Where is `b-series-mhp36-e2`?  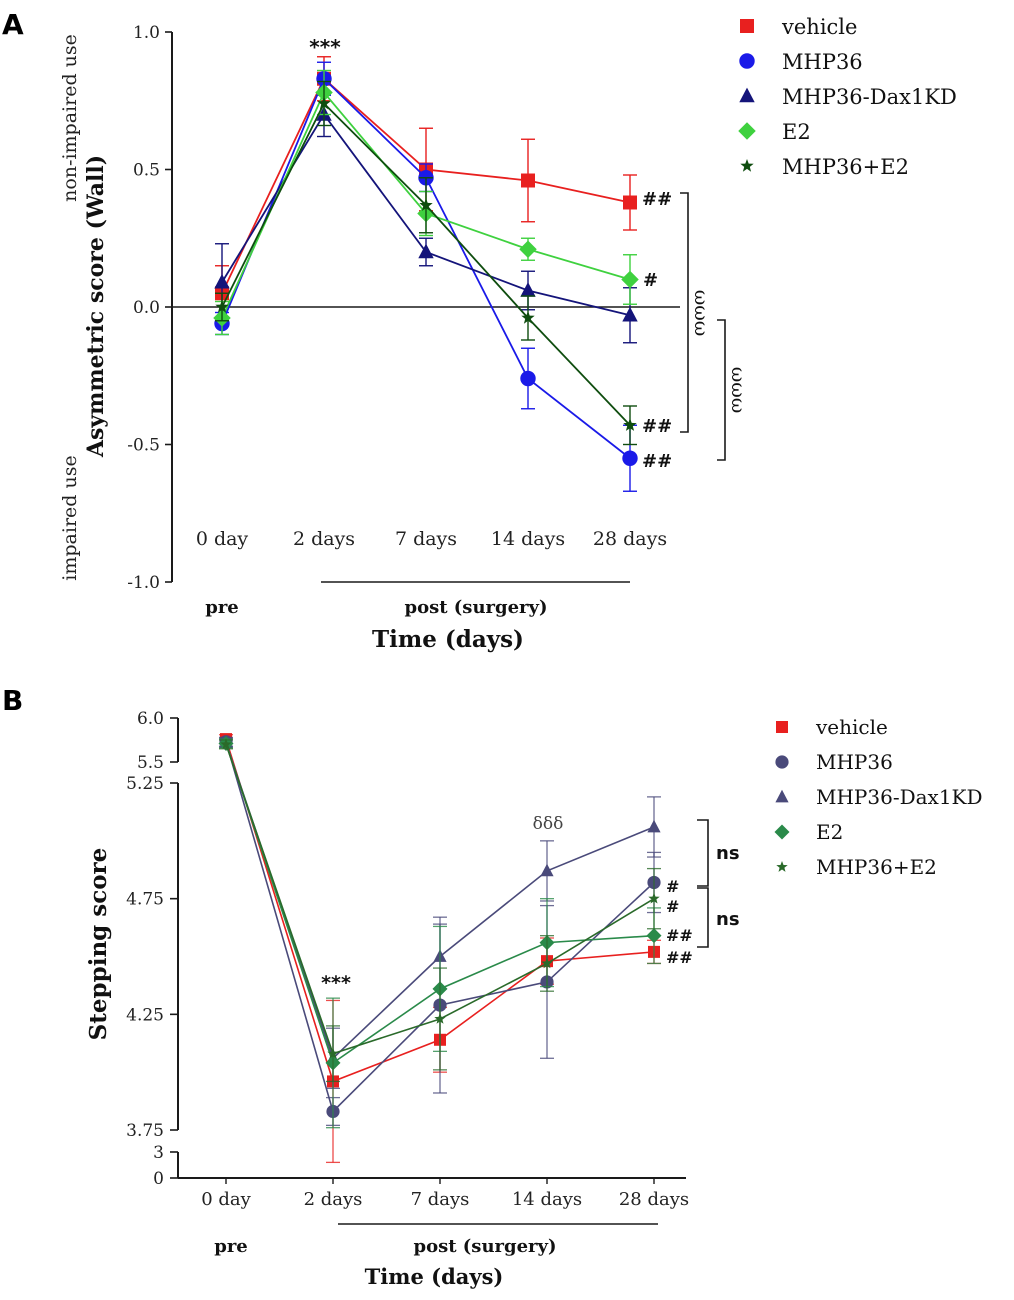 b-series-mhp36-e2 is located at coordinates (440, 910).